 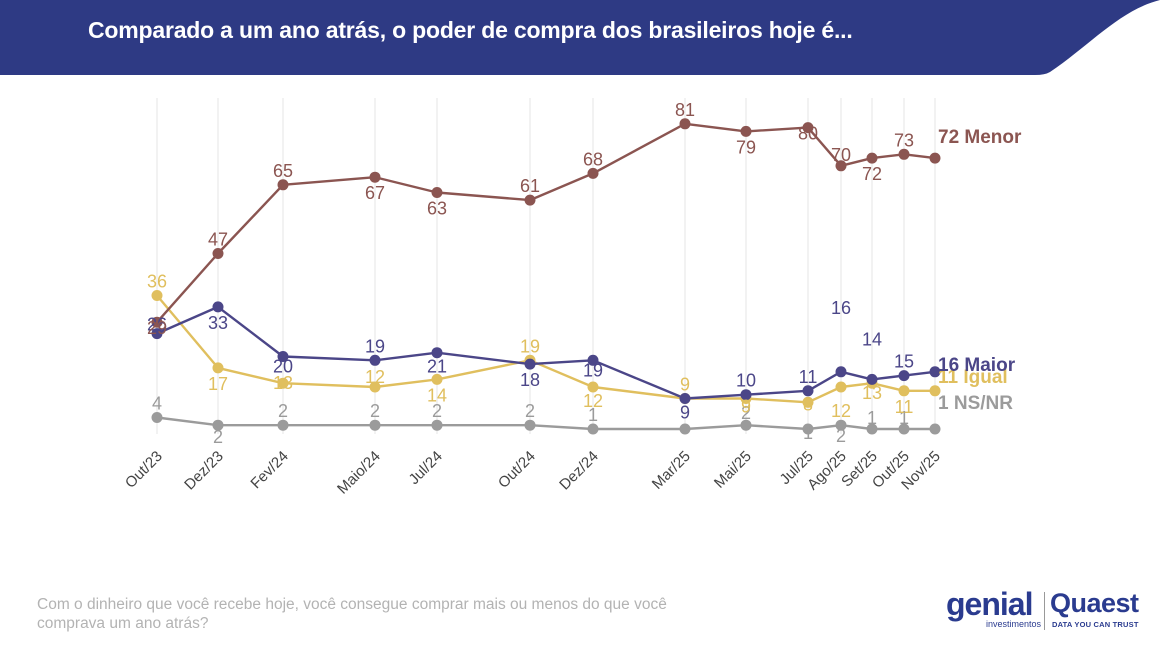 I want to click on data-label-maior: 26, so click(x=157, y=325).